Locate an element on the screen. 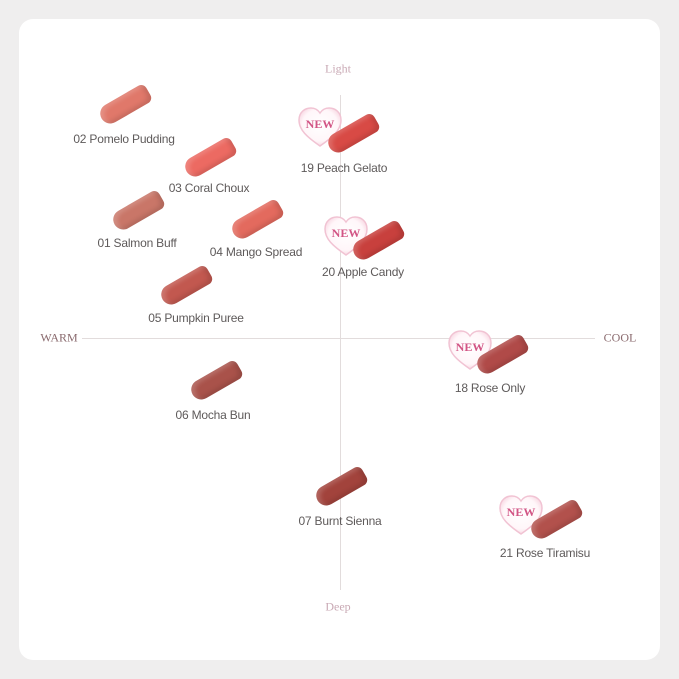 Image resolution: width=679 pixels, height=679 pixels. axis-label-deep: Deep is located at coordinates (338, 606).